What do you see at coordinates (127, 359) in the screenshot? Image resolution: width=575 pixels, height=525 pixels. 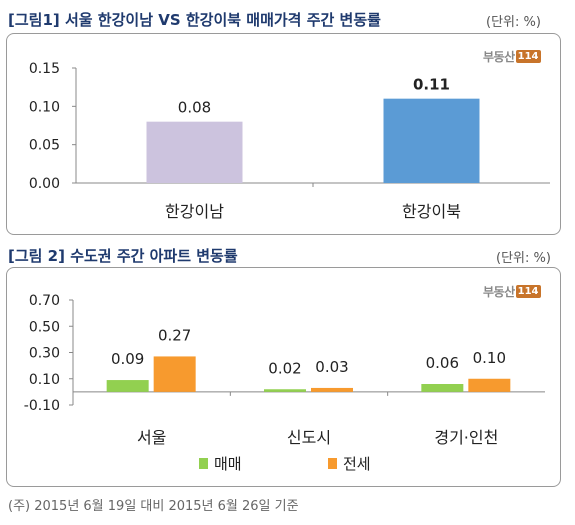 I see `bar-value-label: 0.09` at bounding box center [127, 359].